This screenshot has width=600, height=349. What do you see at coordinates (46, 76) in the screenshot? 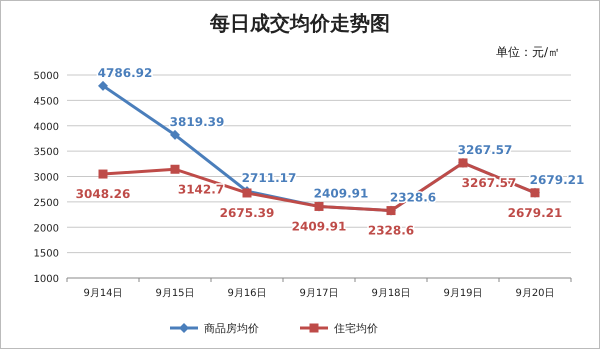
I see `y-tick-label: 5000` at bounding box center [46, 76].